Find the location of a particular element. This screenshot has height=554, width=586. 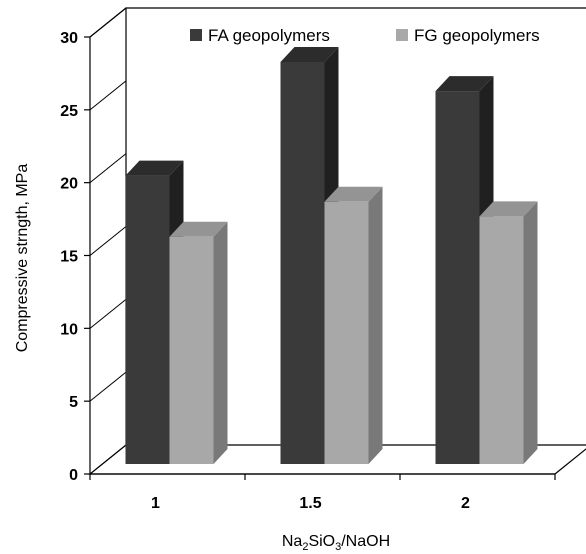

x-axis-title-subscript: 3 is located at coordinates (338, 547).